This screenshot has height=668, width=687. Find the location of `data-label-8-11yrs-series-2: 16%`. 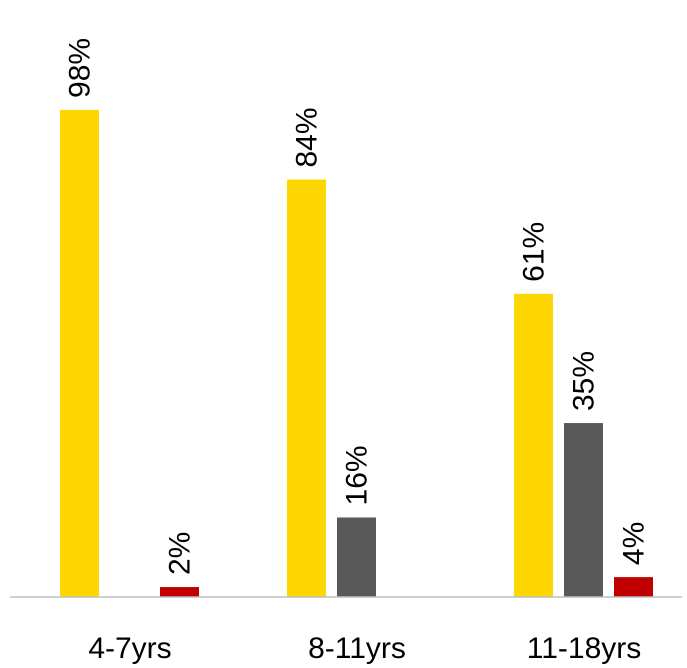

data-label-8-11yrs-series-2: 16% is located at coordinates (357, 475).